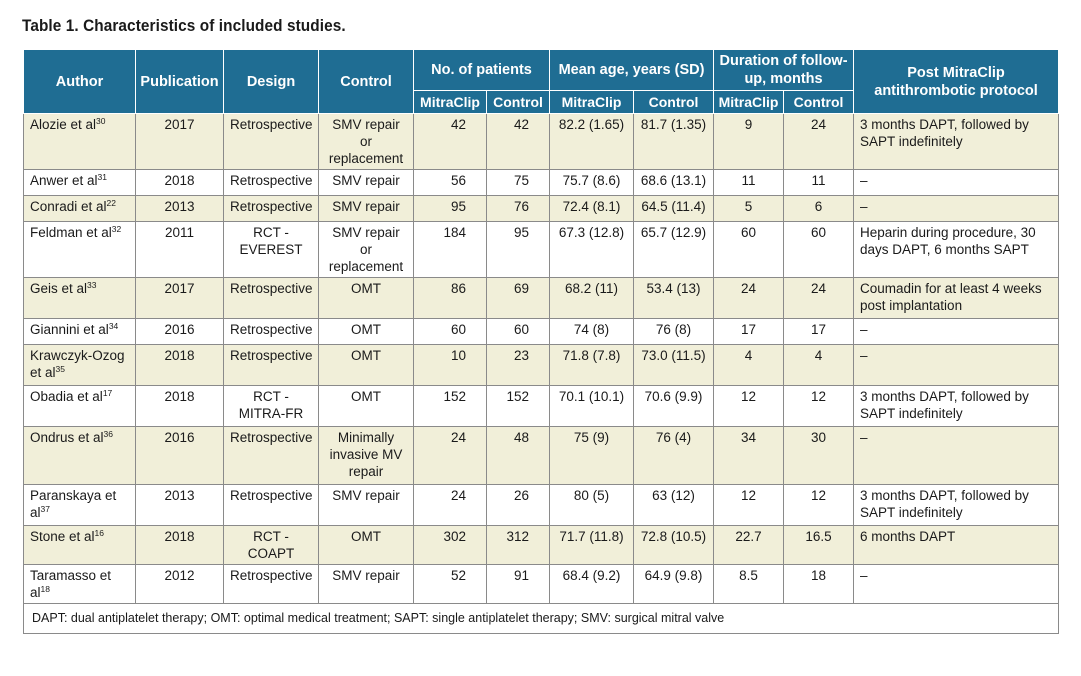 The height and width of the screenshot is (676, 1081). What do you see at coordinates (77, 364) in the screenshot?
I see `author-name: Krawczyk-Ozog et al` at bounding box center [77, 364].